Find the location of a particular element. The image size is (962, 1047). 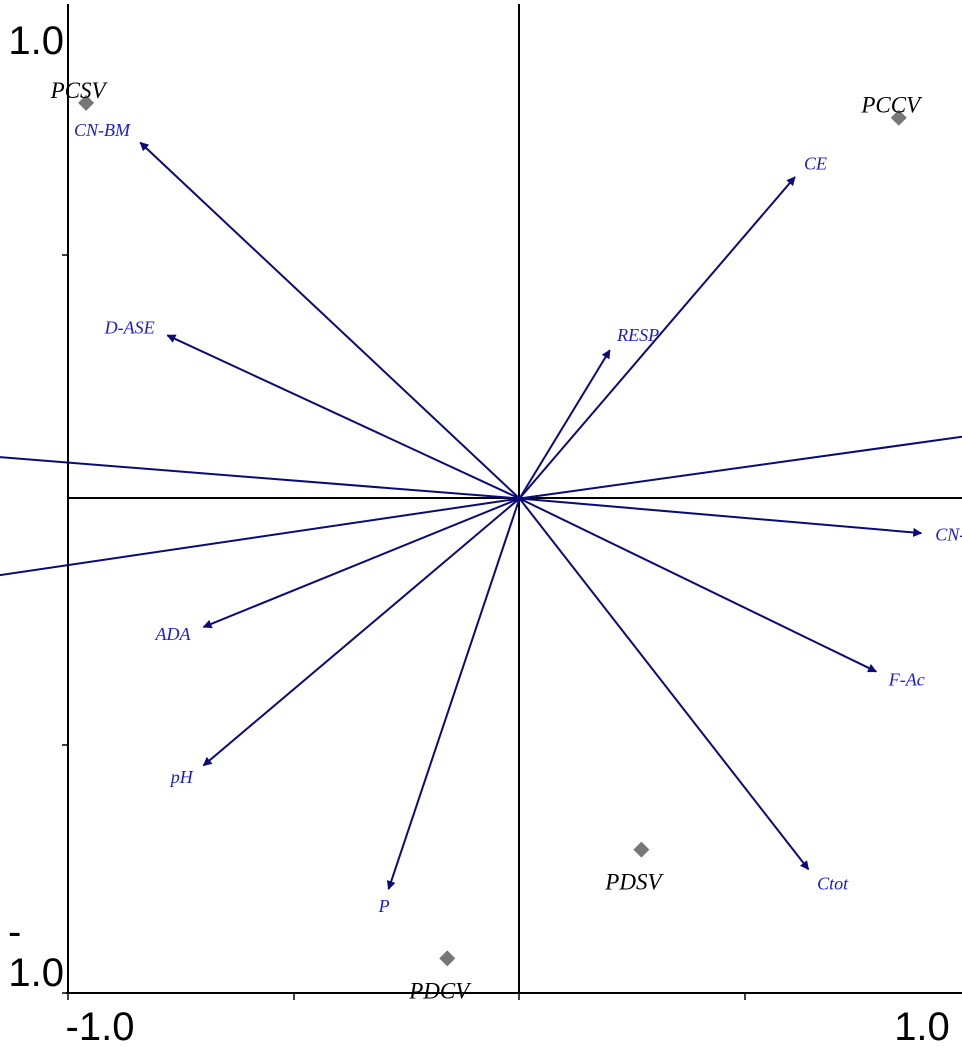

variable-arrow: CN-MO is located at coordinates (740, 521).